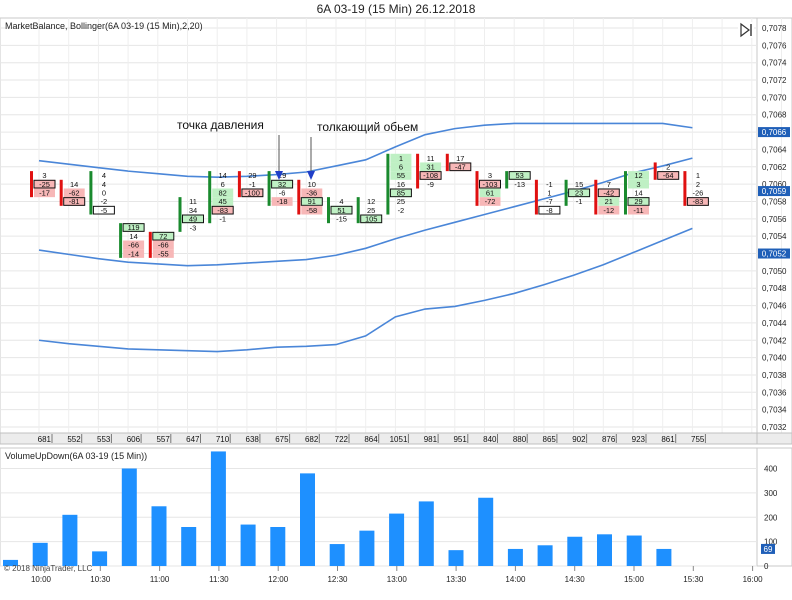 Image resolution: width=792 pixels, height=600 pixels. I want to click on price-tick-label: 0,7060, so click(774, 184).